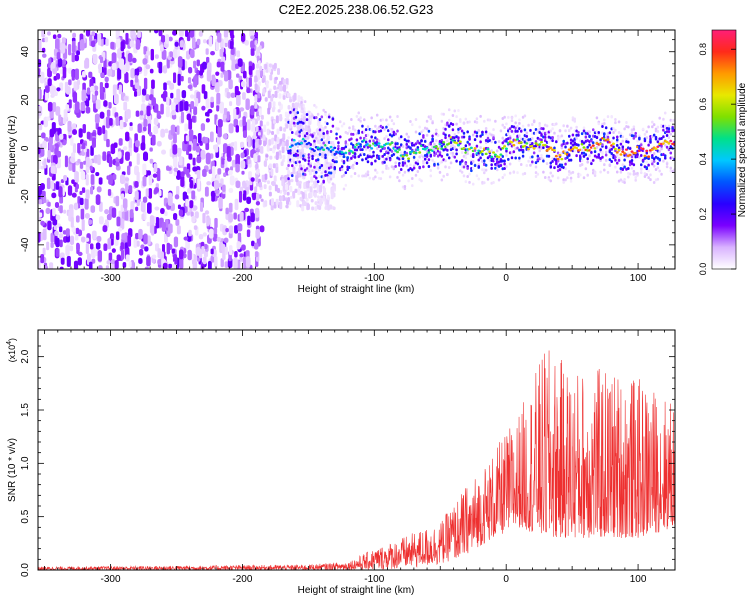 The image size is (750, 600). What do you see at coordinates (12, 470) in the screenshot?
I see `snr-y-label: SNR (10 * v/v)` at bounding box center [12, 470].